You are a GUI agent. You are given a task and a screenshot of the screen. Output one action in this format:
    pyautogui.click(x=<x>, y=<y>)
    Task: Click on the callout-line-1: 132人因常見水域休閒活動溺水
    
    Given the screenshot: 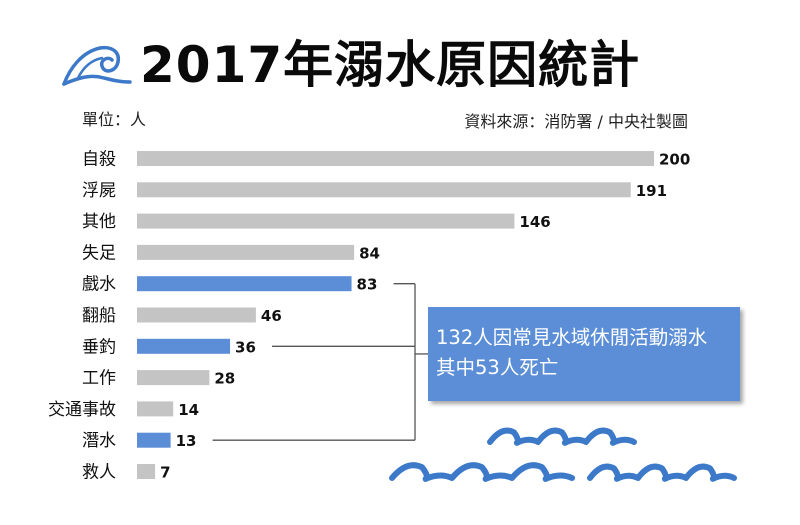 What is the action you would take?
    pyautogui.click(x=572, y=337)
    